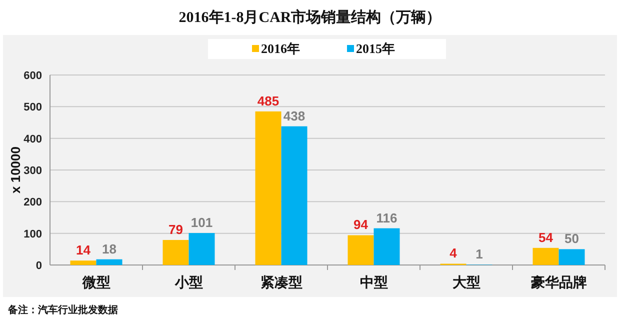  Describe the element at coordinates (39, 266) in the screenshot. I see `y-tick-label: 0` at that location.